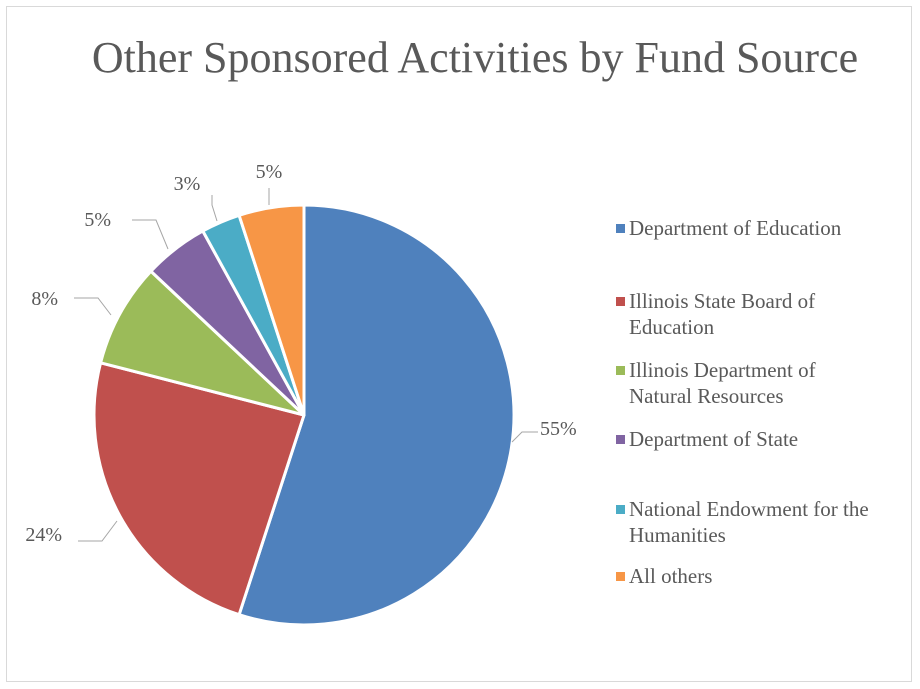 Image resolution: width=920 pixels, height=689 pixels. Describe the element at coordinates (763, 314) in the screenshot. I see `legend-item-illinois-state-board: Illinois State Board of Education` at that location.